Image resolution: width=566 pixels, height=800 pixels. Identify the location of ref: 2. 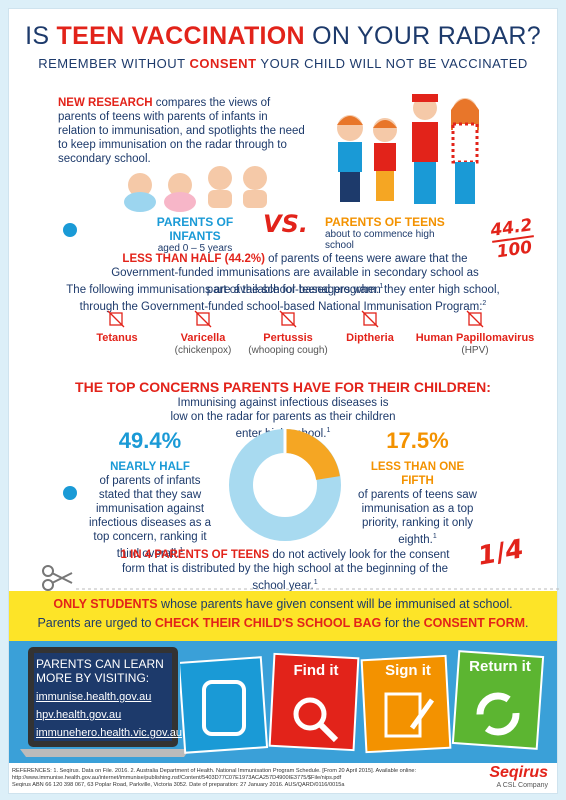
(484, 303).